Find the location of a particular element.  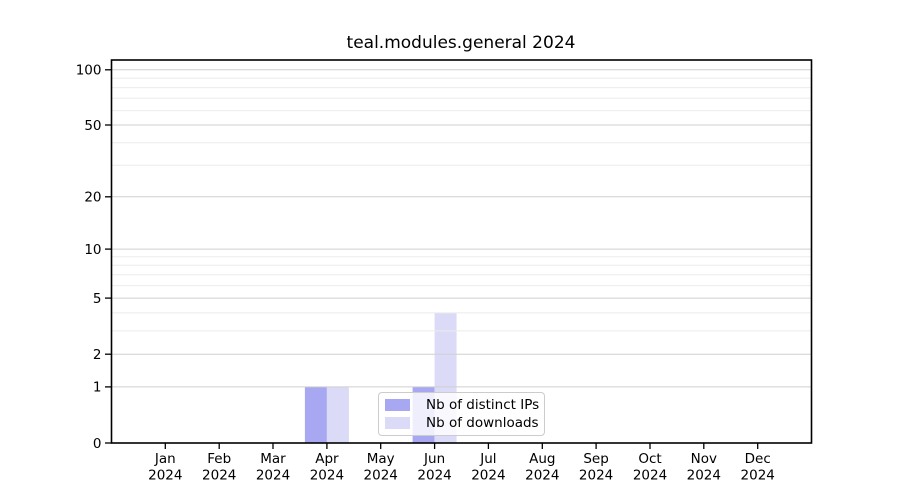

legend-label-distinct-ips: Nb of distinct IPs is located at coordinates (483, 405).